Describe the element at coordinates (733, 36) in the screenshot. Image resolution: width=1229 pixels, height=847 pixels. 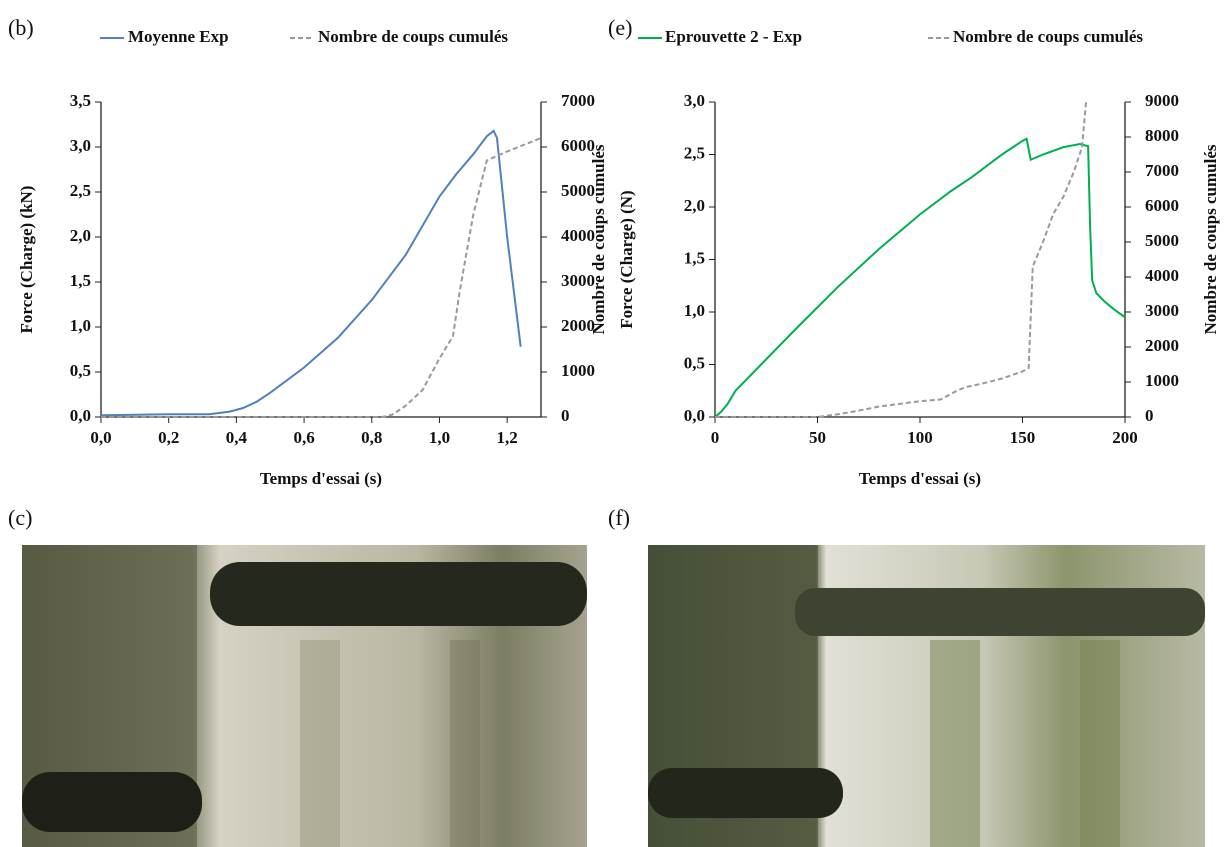
I see `legend-label: Eprouvette 2 - Exp` at that location.